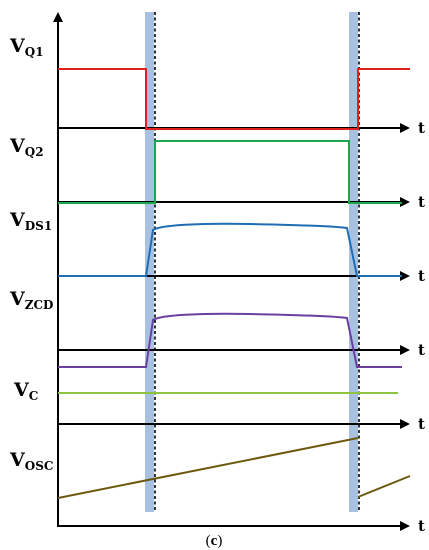 The width and height of the screenshot is (429, 550). What do you see at coordinates (230, 249) in the screenshot?
I see `waveform-vds1` at bounding box center [230, 249].